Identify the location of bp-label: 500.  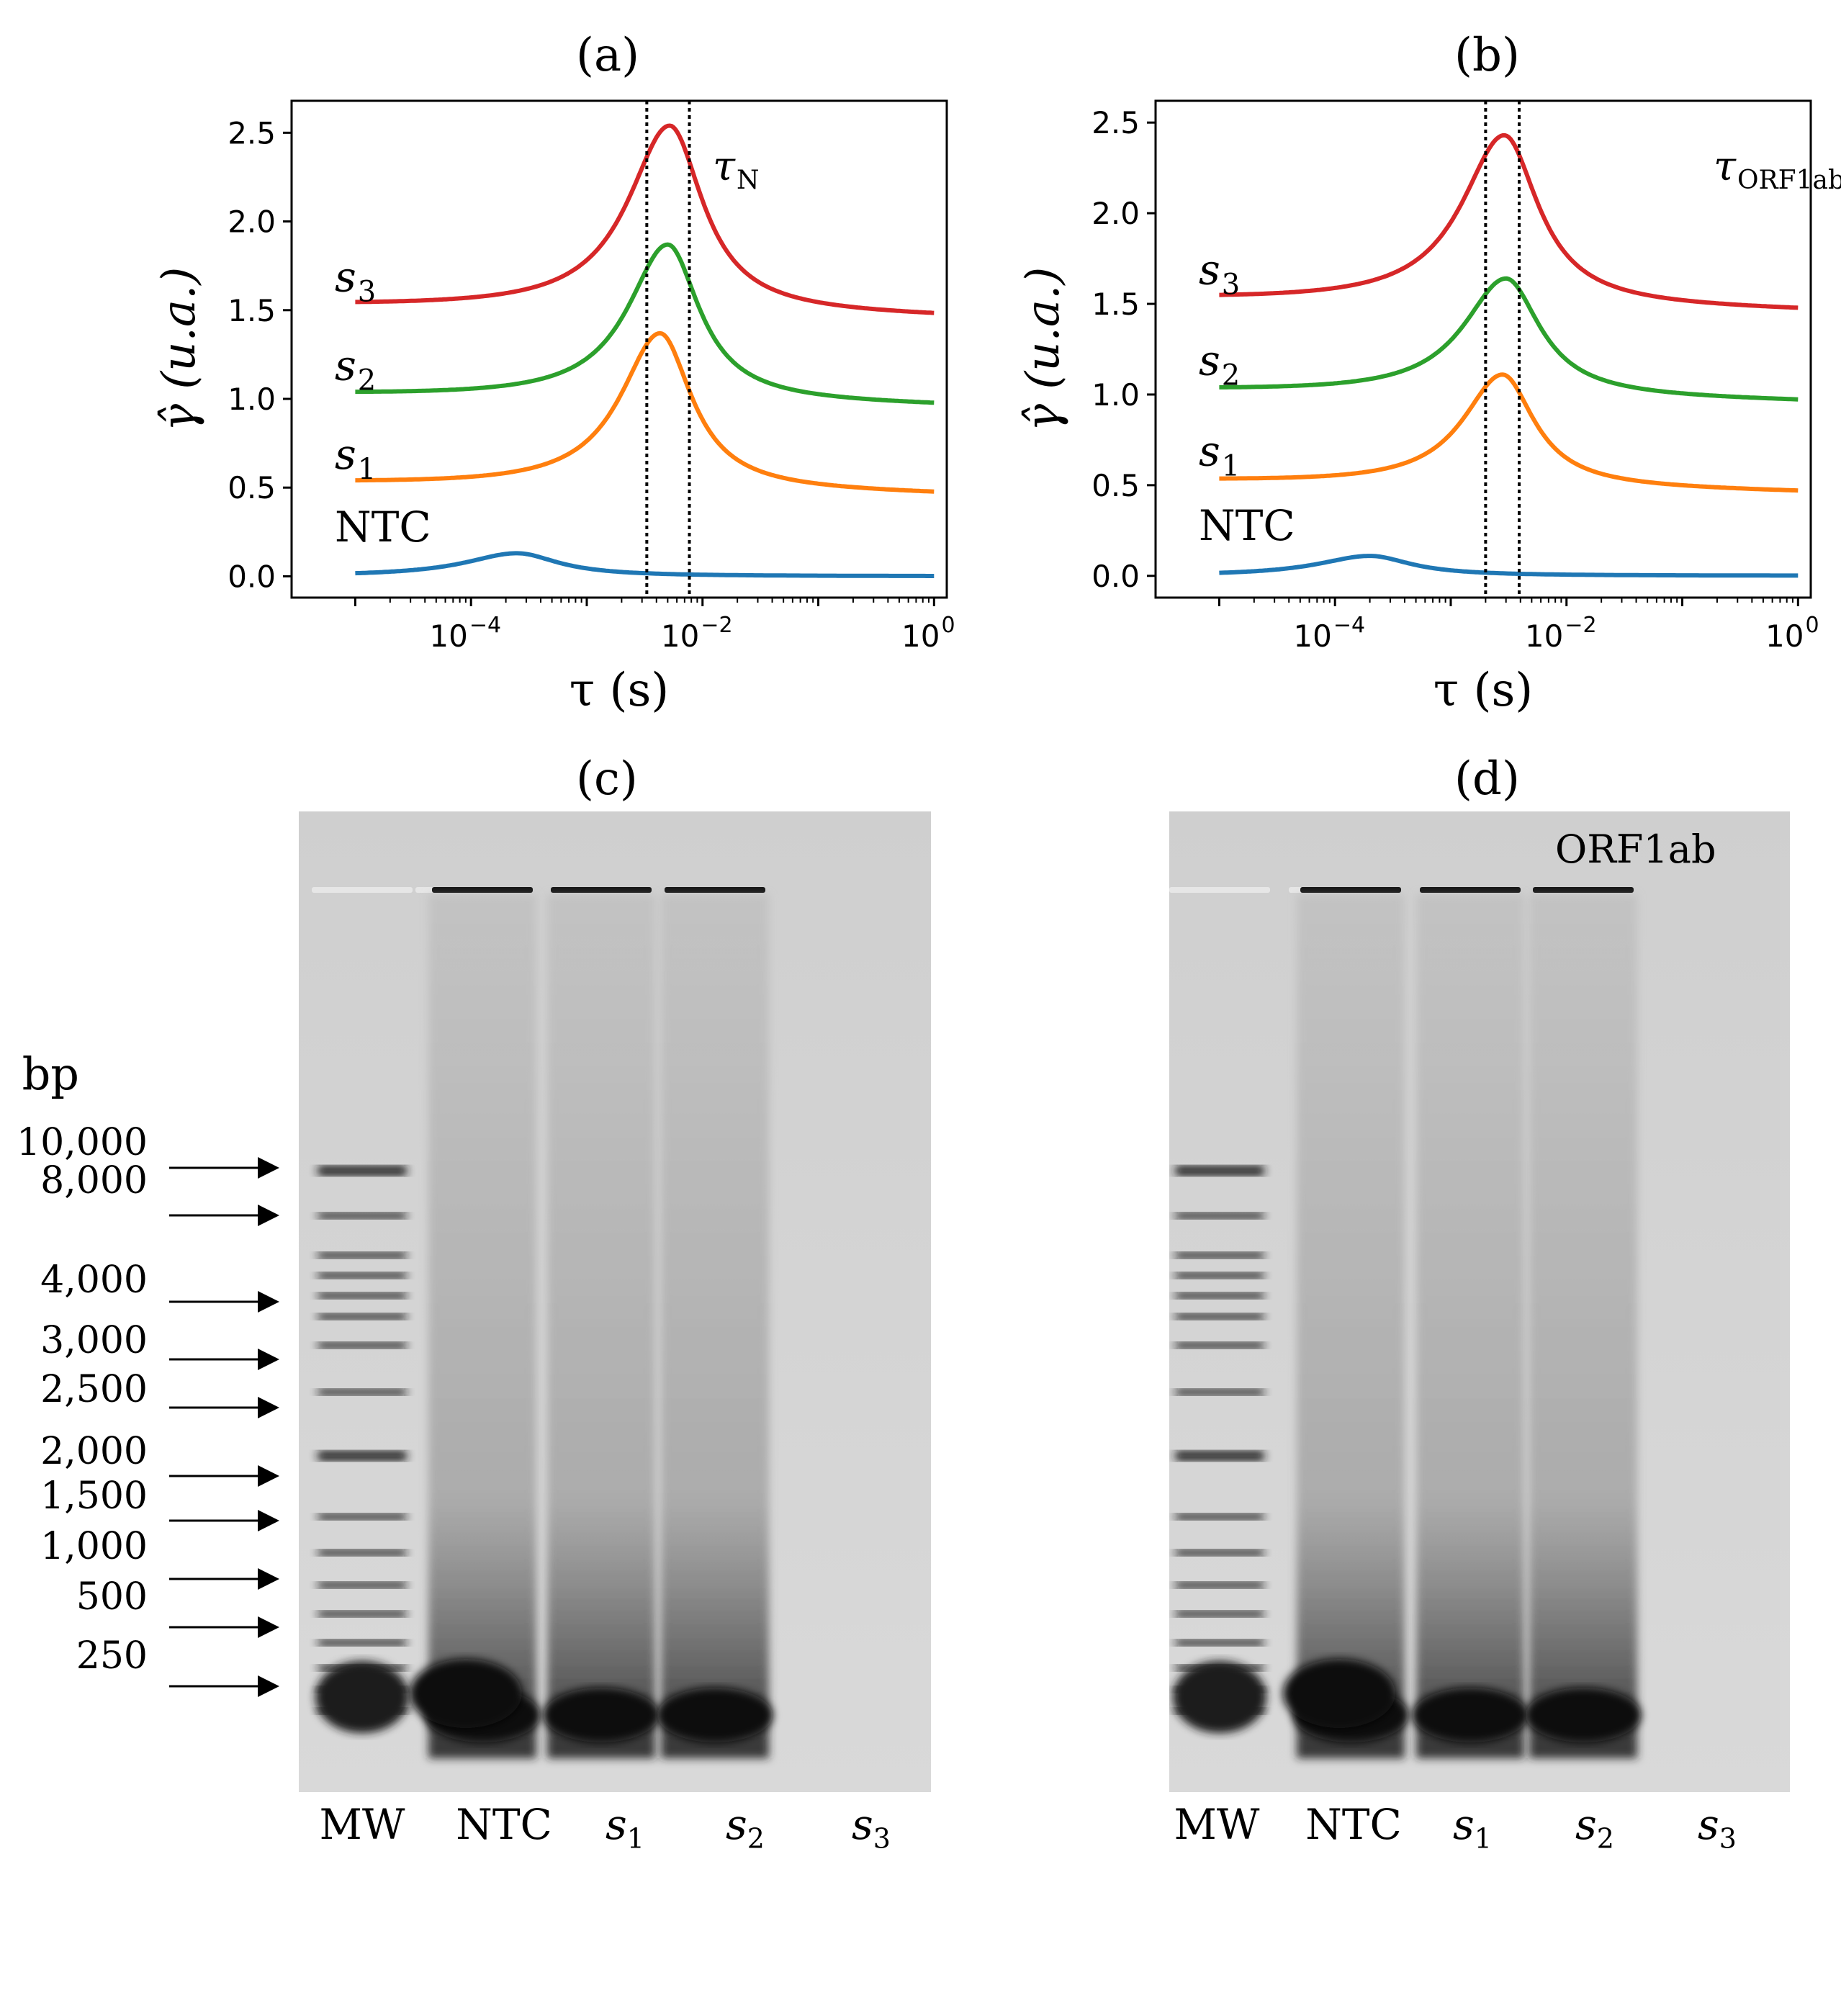
(112, 1597).